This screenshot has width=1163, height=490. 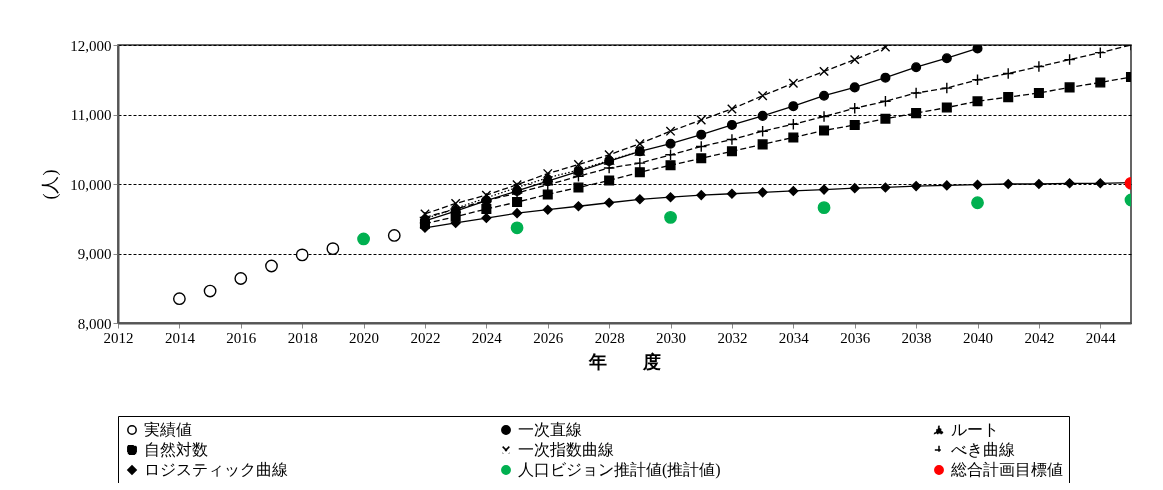 I want to click on y-tick-label: 12,000, so click(x=91, y=45).